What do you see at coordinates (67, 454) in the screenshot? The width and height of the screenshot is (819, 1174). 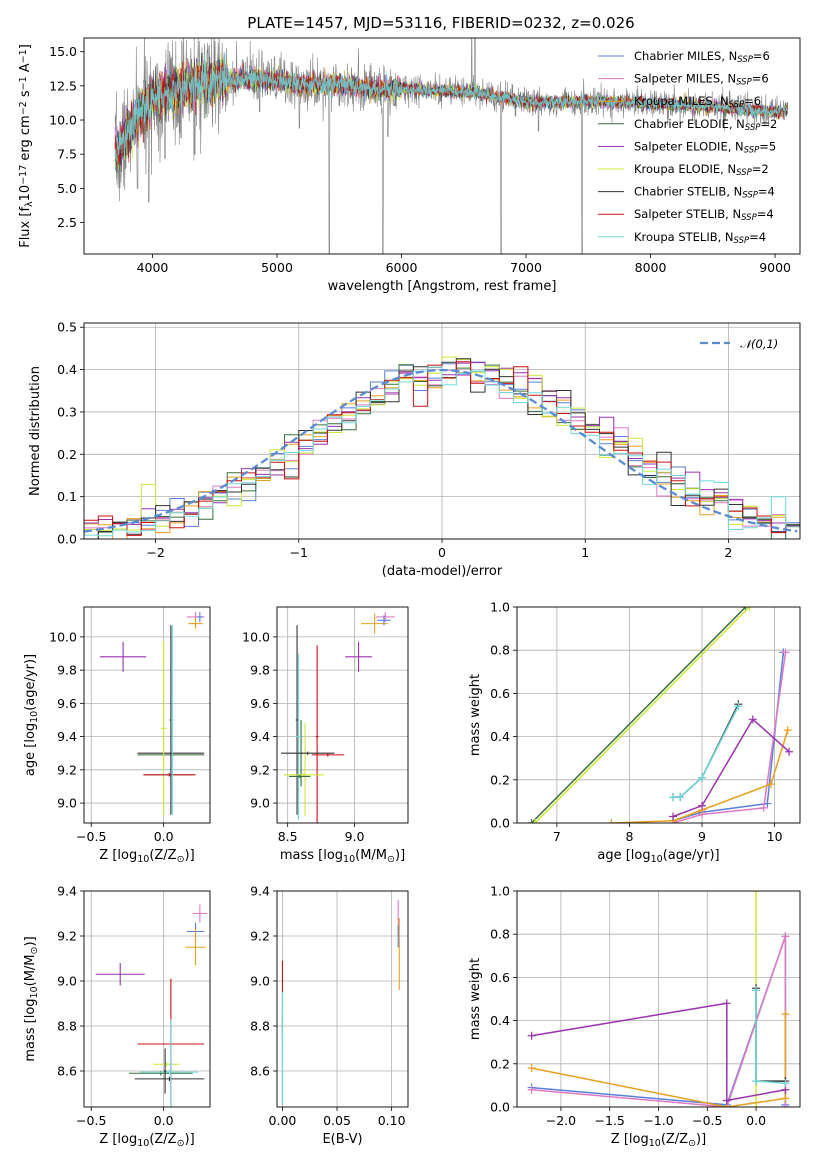 I see `y-tick-label: 0.2` at bounding box center [67, 454].